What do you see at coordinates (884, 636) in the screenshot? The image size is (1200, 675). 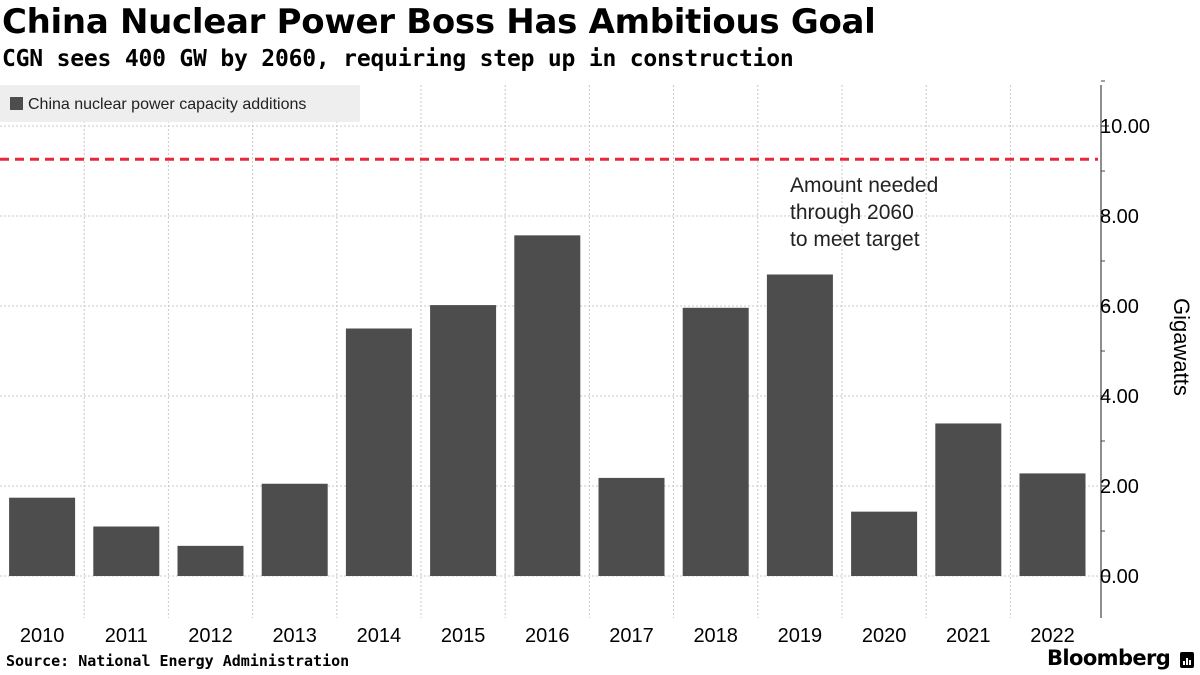 I see `x-tick-label: 2020` at bounding box center [884, 636].